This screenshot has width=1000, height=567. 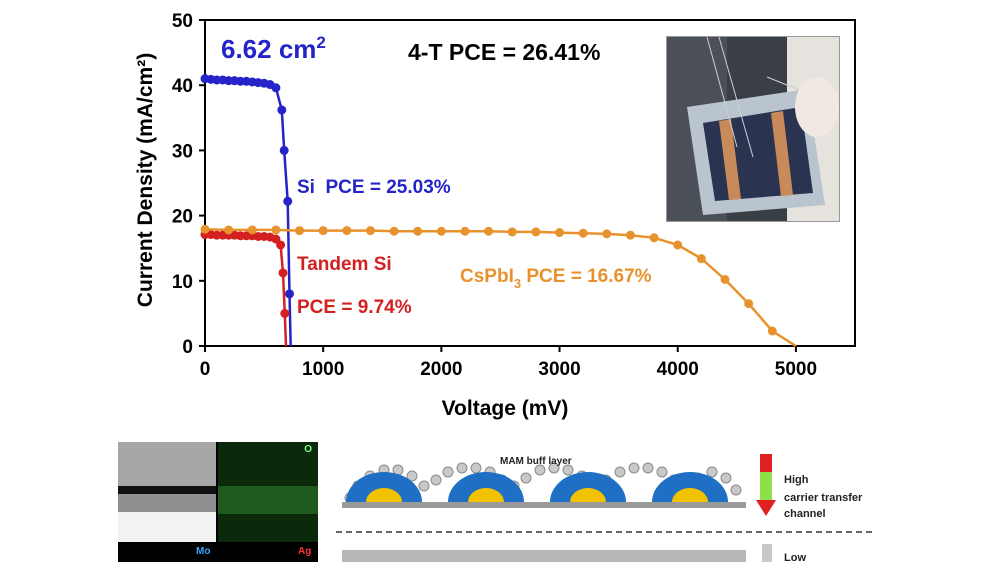 I want to click on area-annotation: 6.62 cm2, so click(x=273, y=48).